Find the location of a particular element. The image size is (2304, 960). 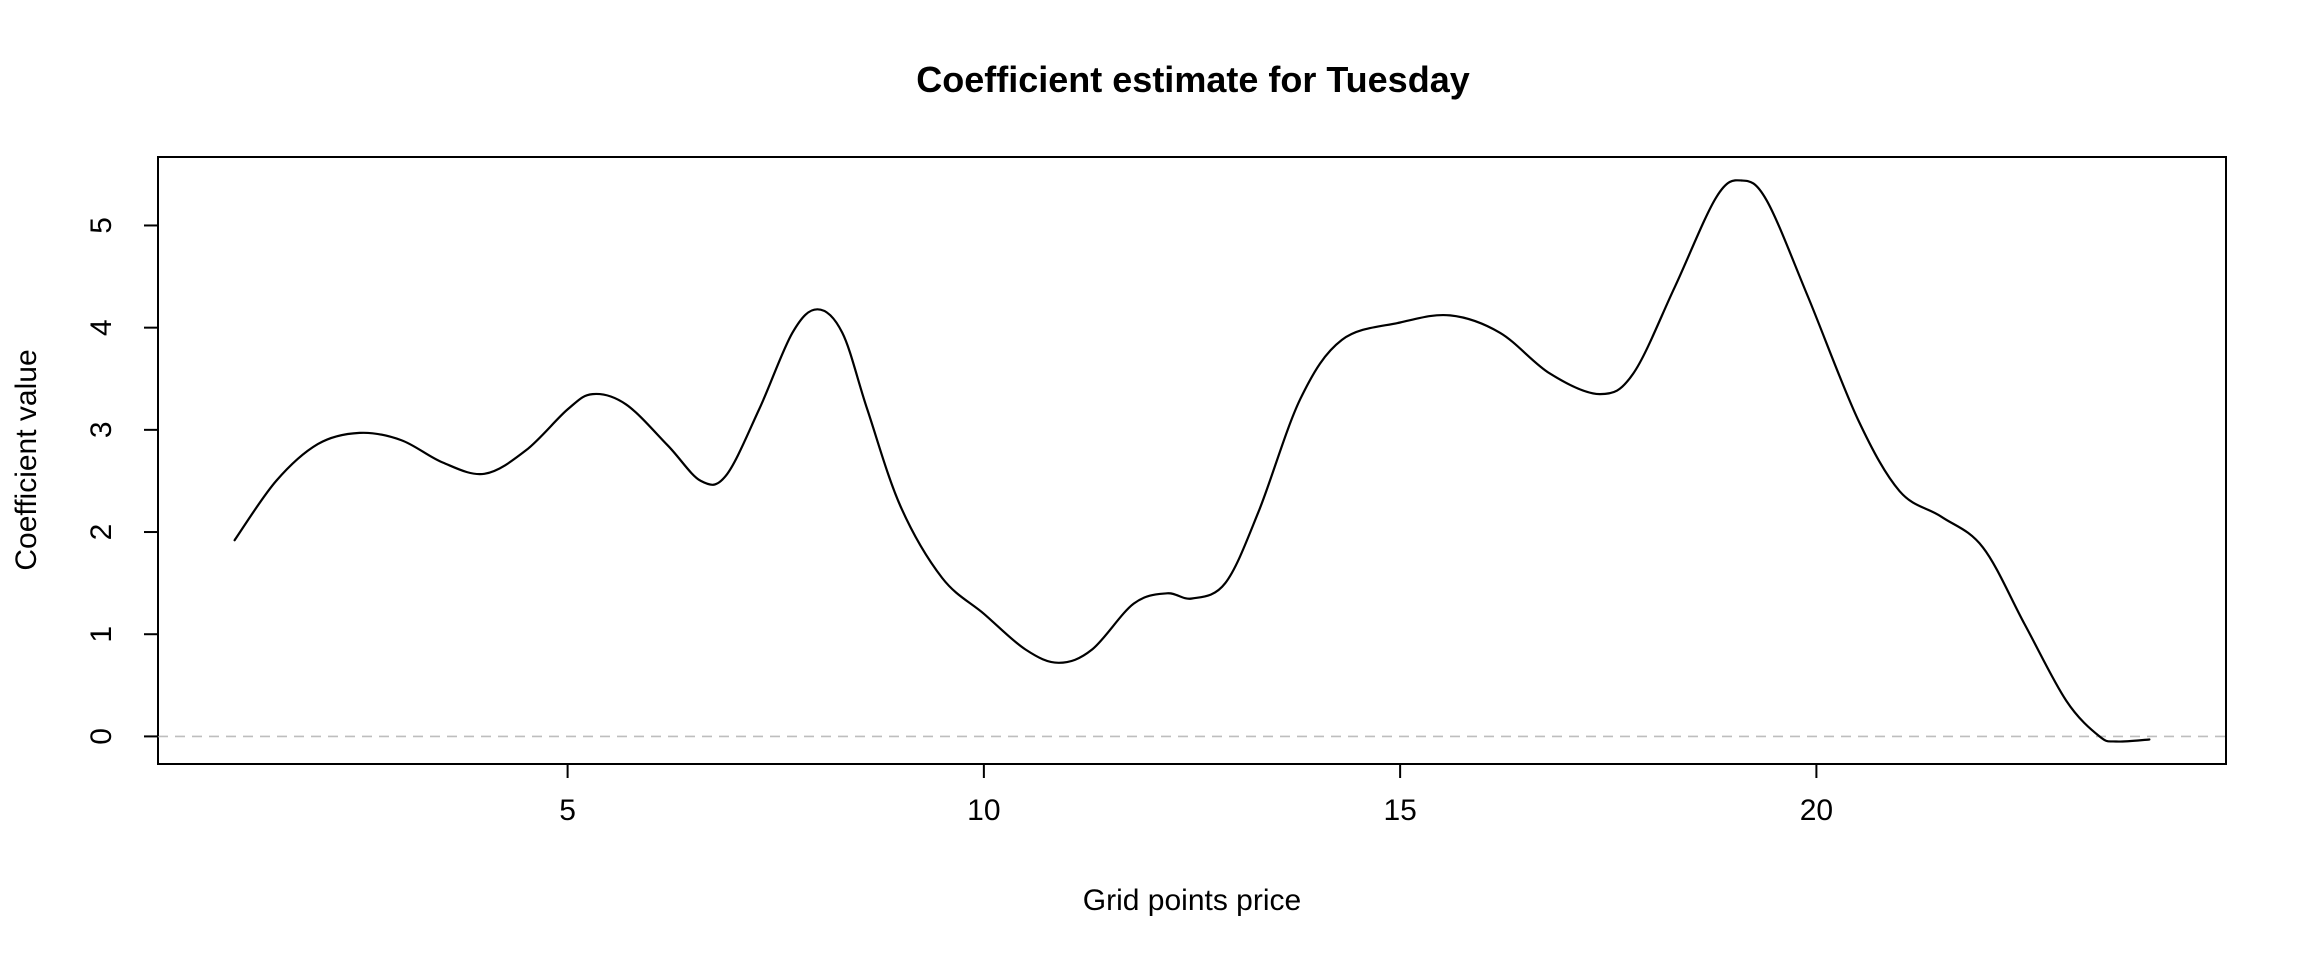

chart-title: Coefficient estimate for Tuesday is located at coordinates (1192, 79).